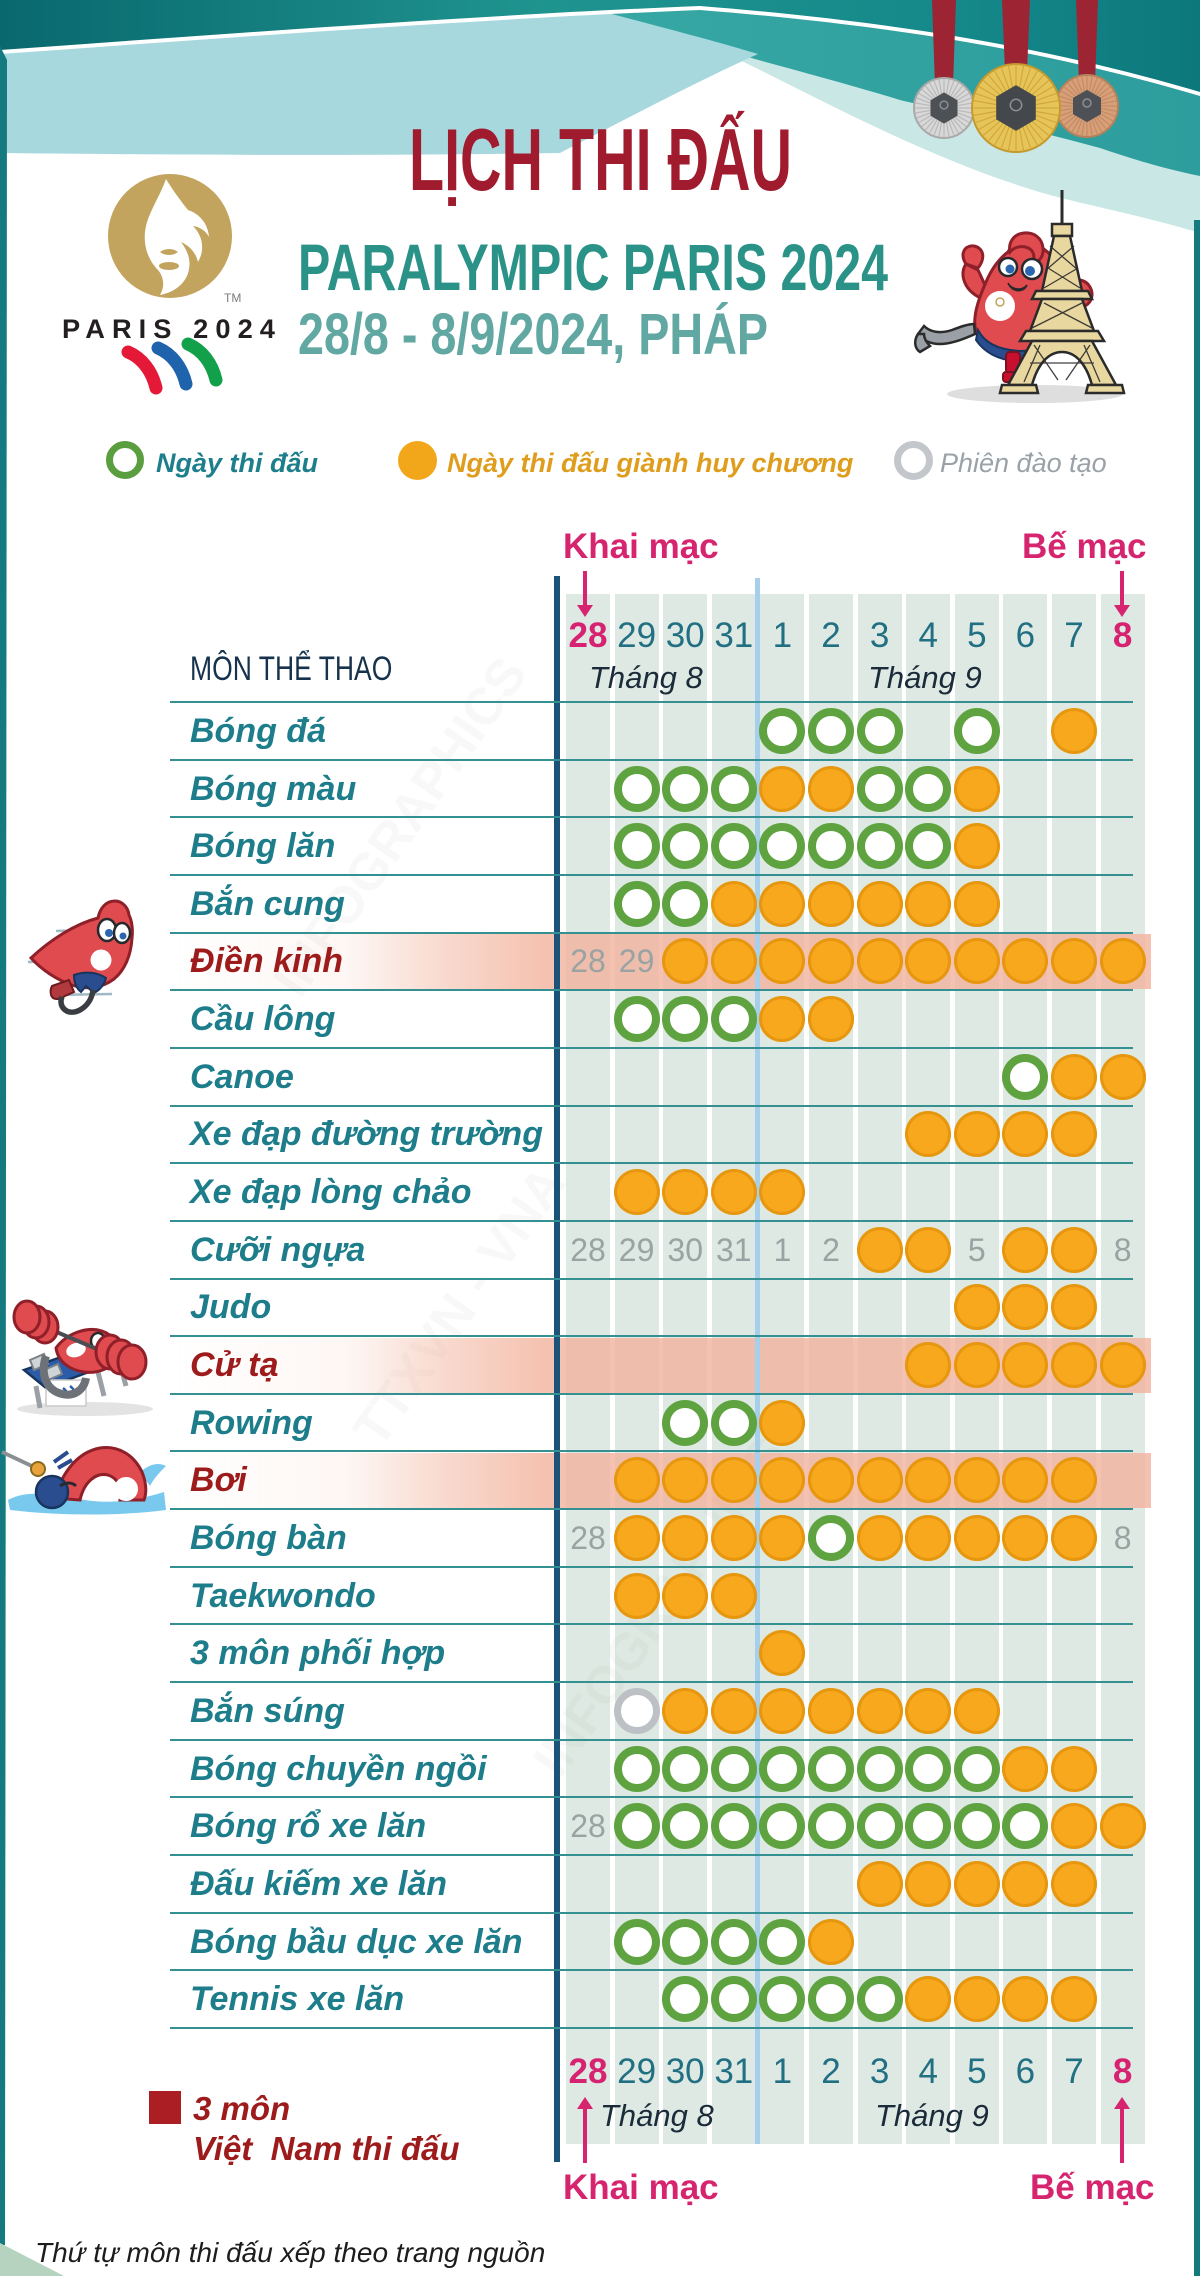 This screenshot has width=1200, height=2276. I want to click on svg-text: 28/8 - 8/9/2024, PHÁP, so click(533, 334).